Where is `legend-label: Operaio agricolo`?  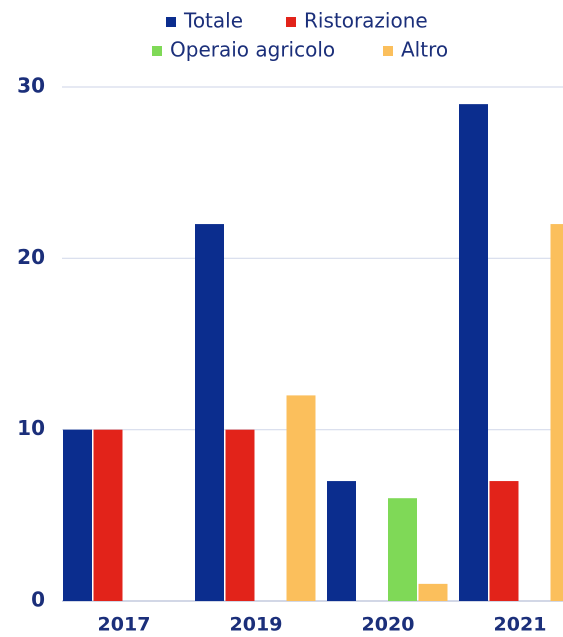
legend-label: Operaio agricolo is located at coordinates (252, 50).